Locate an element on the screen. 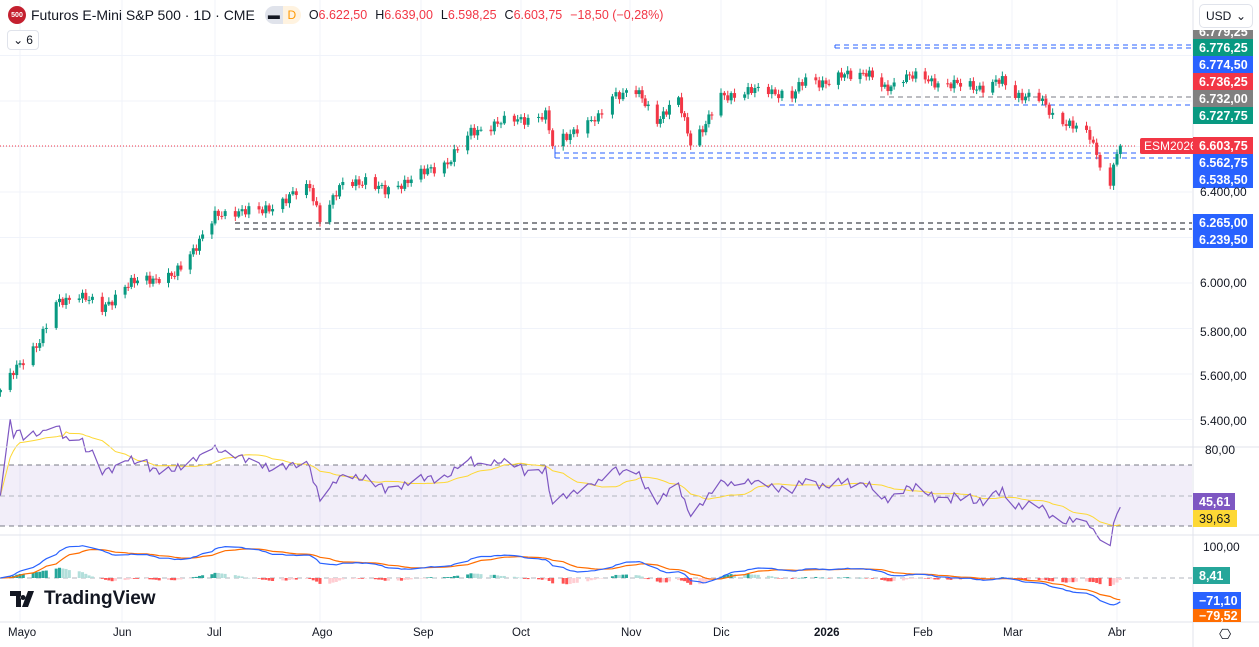 The image size is (1259, 647). time-axis-label: 2026 is located at coordinates (827, 633).